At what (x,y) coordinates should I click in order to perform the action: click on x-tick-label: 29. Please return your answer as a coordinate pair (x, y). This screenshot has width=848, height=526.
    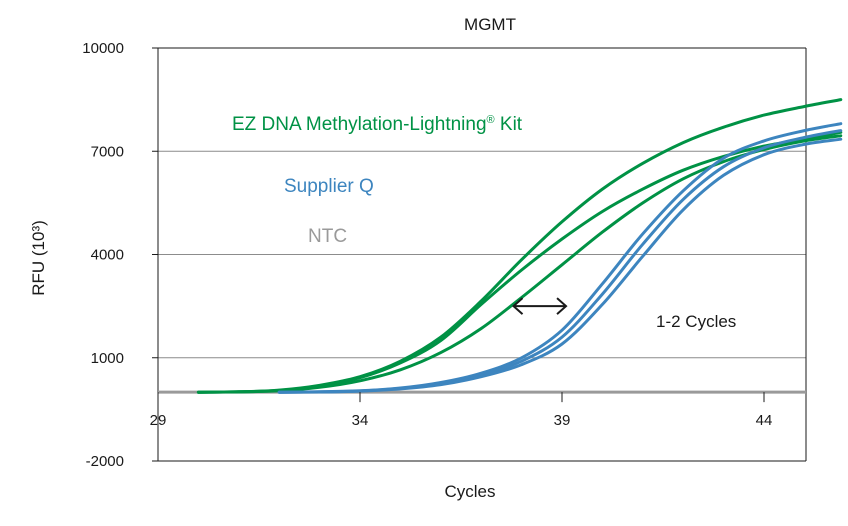
    Looking at the image, I should click on (158, 420).